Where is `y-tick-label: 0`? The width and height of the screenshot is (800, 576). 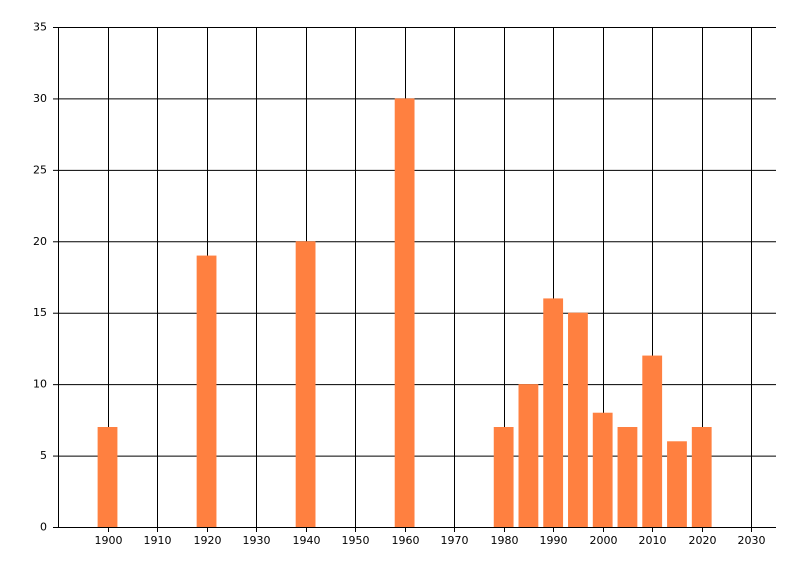
y-tick-label: 0 is located at coordinates (43, 527).